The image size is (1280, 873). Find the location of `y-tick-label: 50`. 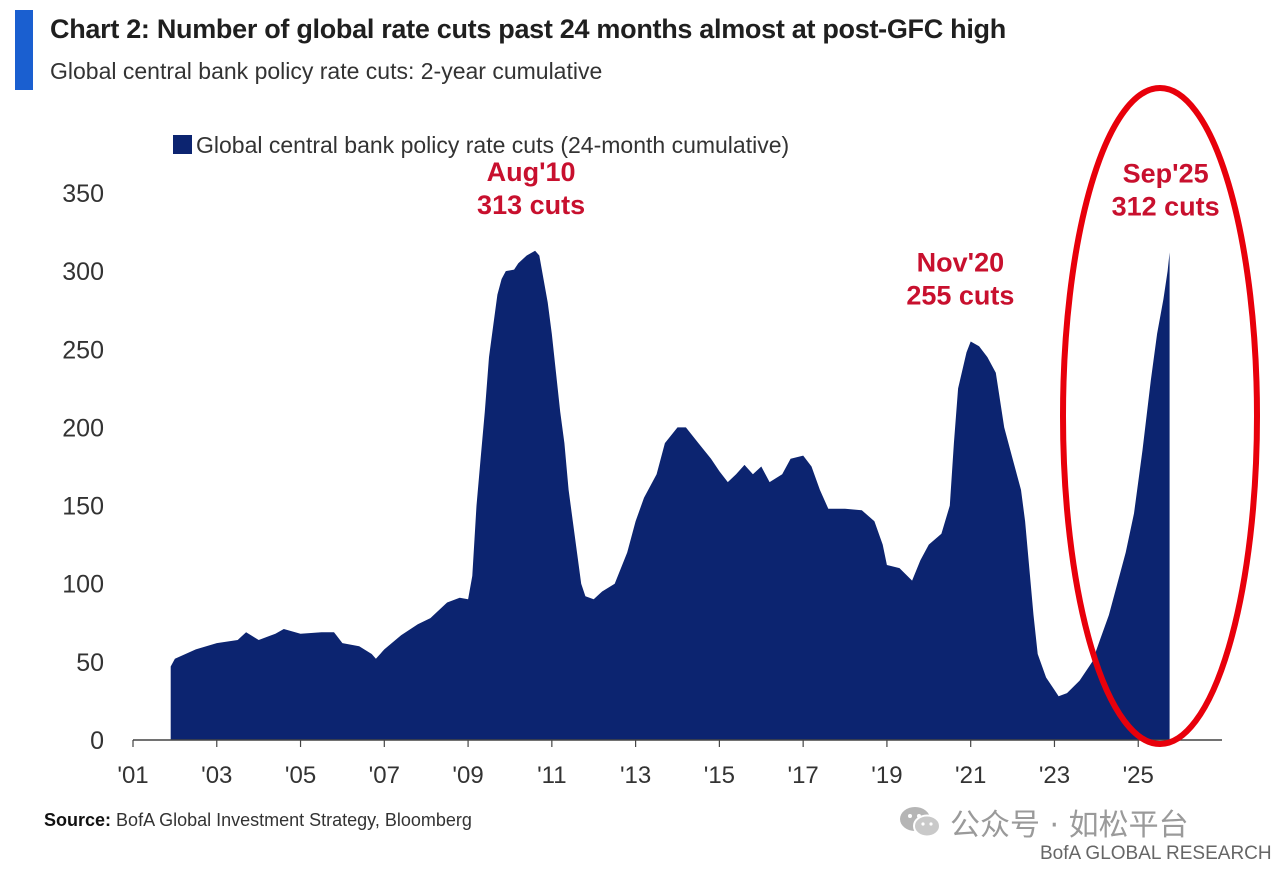

y-tick-label: 50 is located at coordinates (90, 663).